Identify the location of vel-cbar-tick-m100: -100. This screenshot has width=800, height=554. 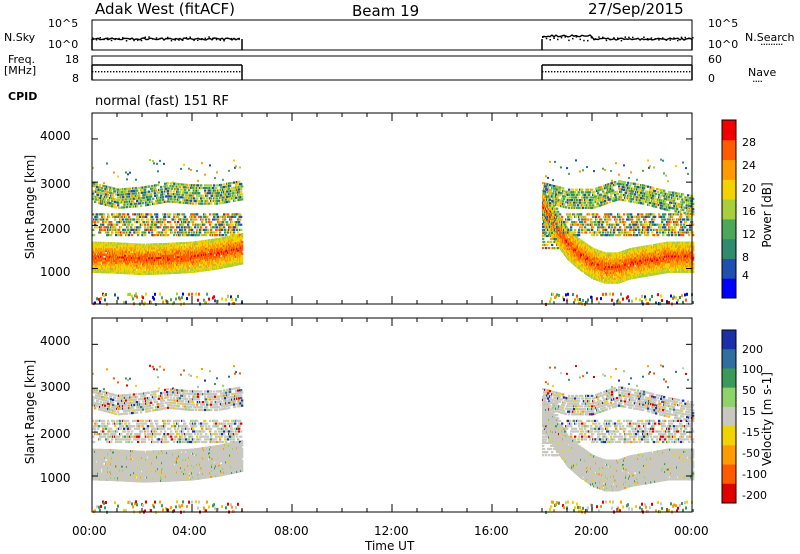
(754, 474).